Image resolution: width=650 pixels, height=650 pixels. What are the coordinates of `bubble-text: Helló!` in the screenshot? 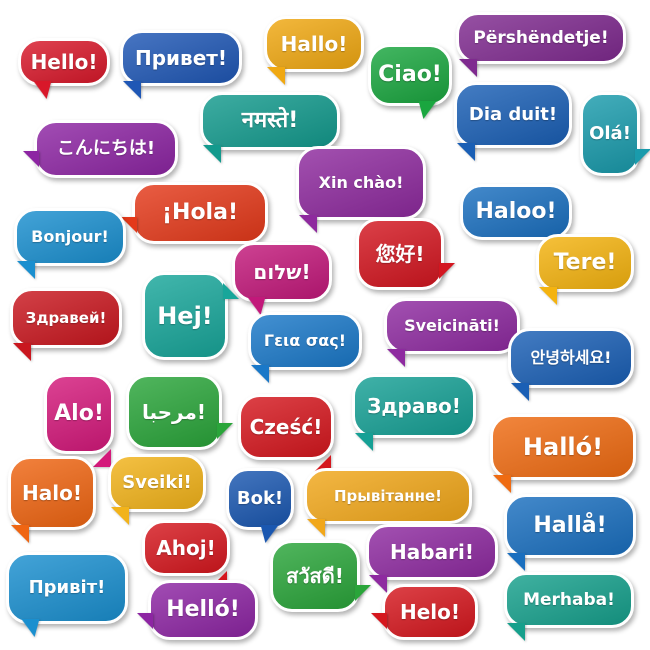 It's located at (203, 609).